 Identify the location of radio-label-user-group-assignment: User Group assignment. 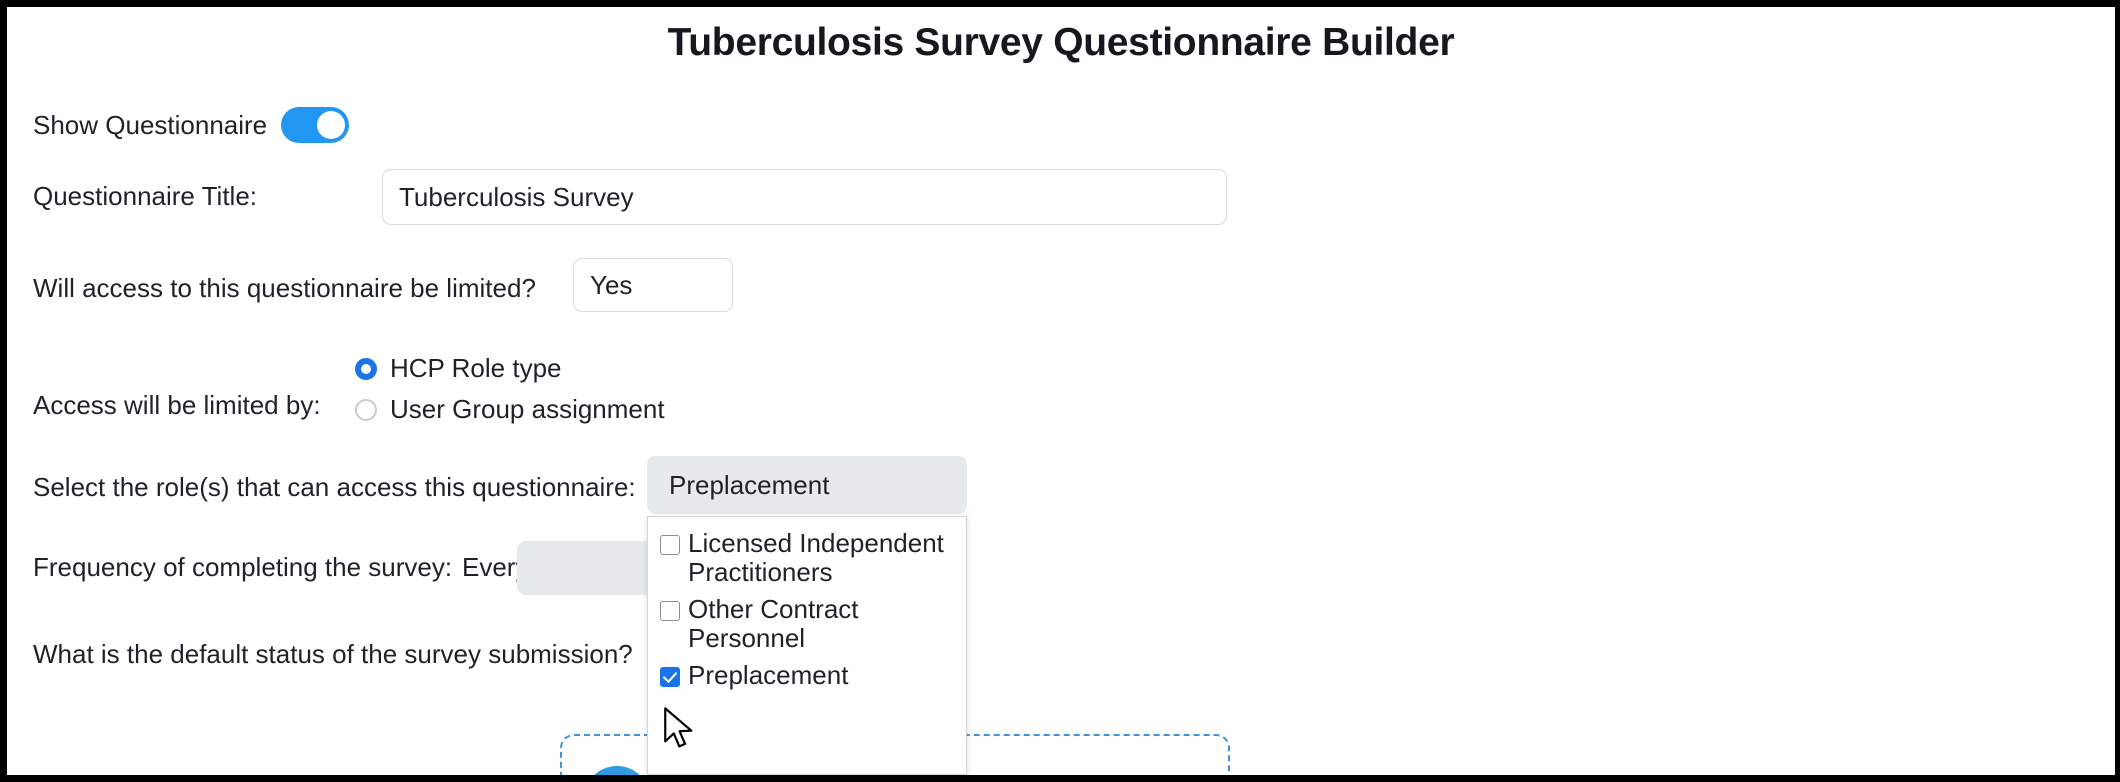
(527, 409).